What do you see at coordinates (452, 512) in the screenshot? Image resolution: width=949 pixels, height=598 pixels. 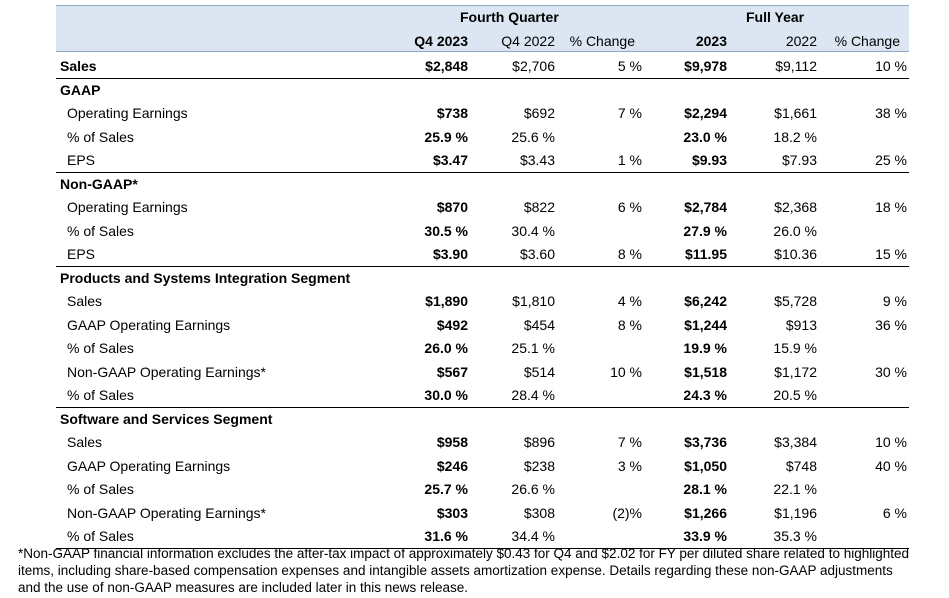 I see `table-cell: $303` at bounding box center [452, 512].